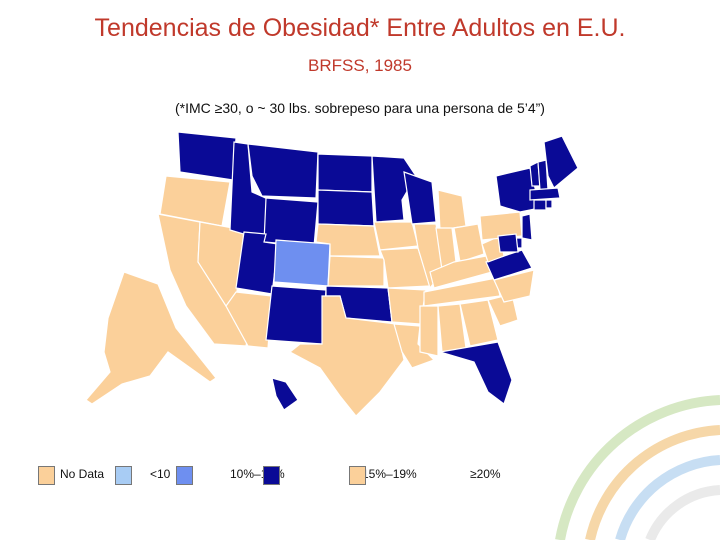 The height and width of the screenshot is (540, 720). I want to click on state-nj, so click(527, 227).